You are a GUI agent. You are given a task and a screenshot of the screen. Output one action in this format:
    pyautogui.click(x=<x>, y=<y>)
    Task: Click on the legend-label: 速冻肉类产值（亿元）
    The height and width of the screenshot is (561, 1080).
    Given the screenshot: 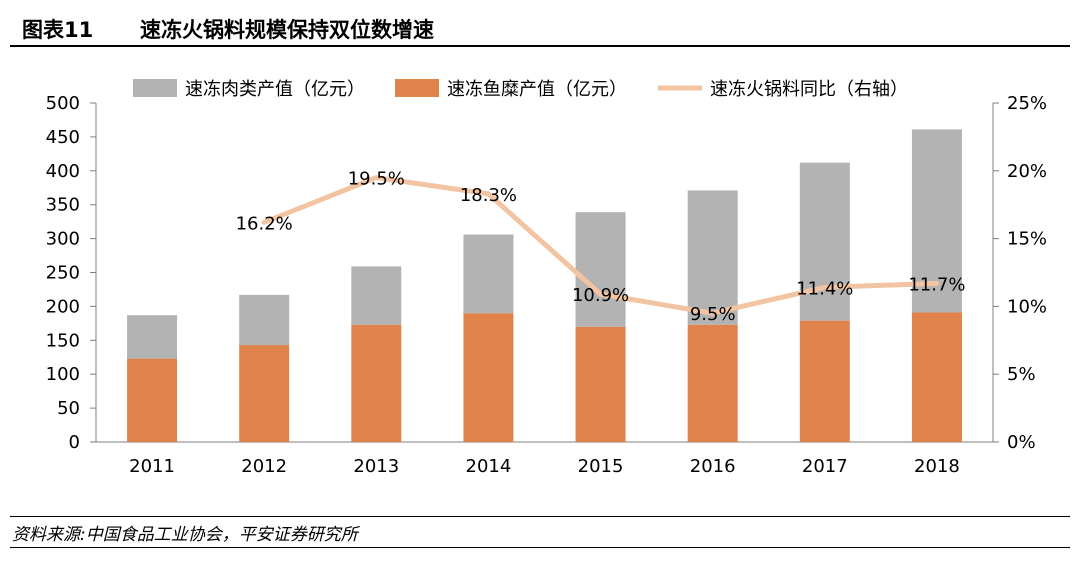 What is the action you would take?
    pyautogui.click(x=275, y=89)
    